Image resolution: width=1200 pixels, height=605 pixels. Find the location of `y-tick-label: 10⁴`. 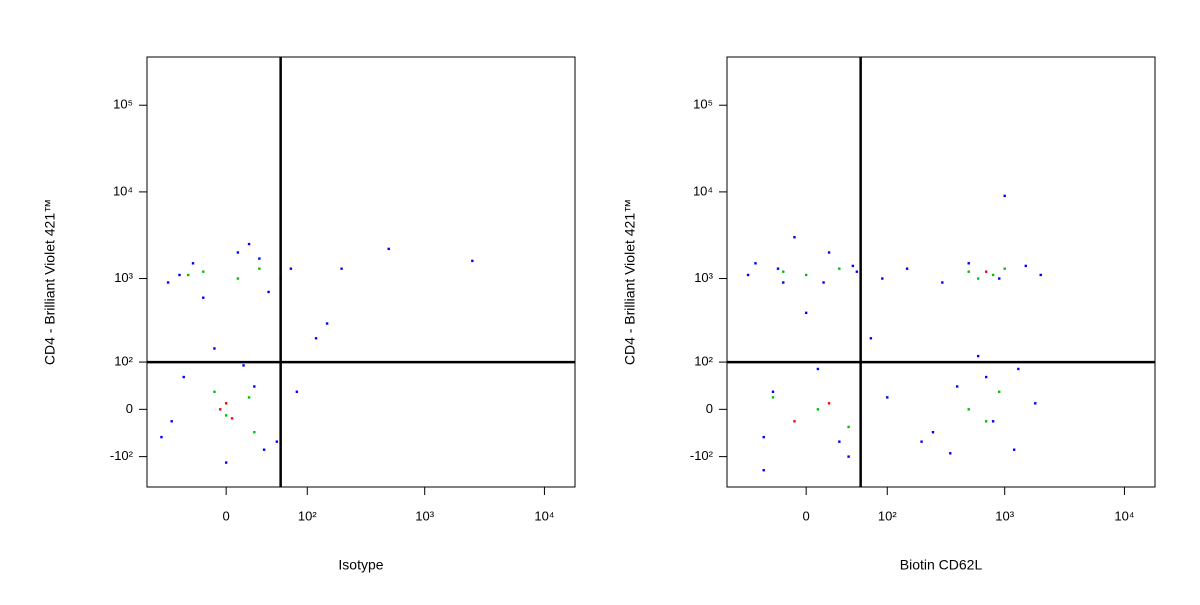

y-tick-label: 10⁴ is located at coordinates (123, 190).